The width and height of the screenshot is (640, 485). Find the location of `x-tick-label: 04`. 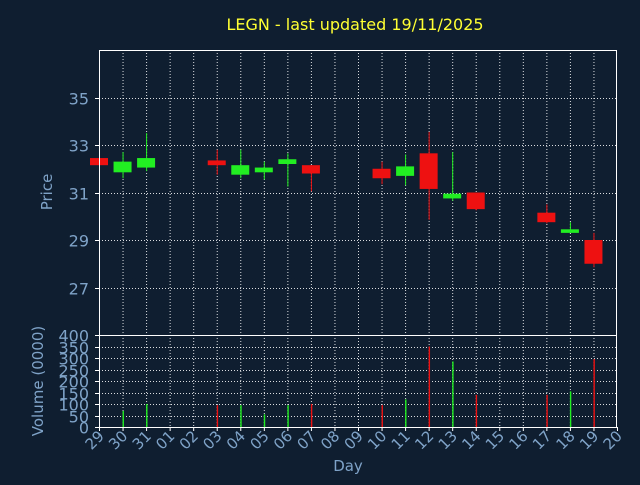

x-tick-label: 04 is located at coordinates (236, 440).